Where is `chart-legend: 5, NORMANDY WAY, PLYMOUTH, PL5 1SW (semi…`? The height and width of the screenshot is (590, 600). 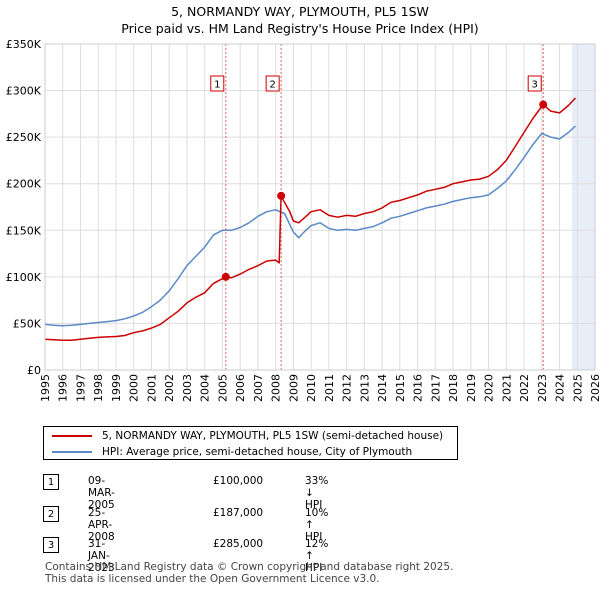 chart-legend: 5, NORMANDY WAY, PLYMOUTH, PL5 1SW (semi… is located at coordinates (250, 443).